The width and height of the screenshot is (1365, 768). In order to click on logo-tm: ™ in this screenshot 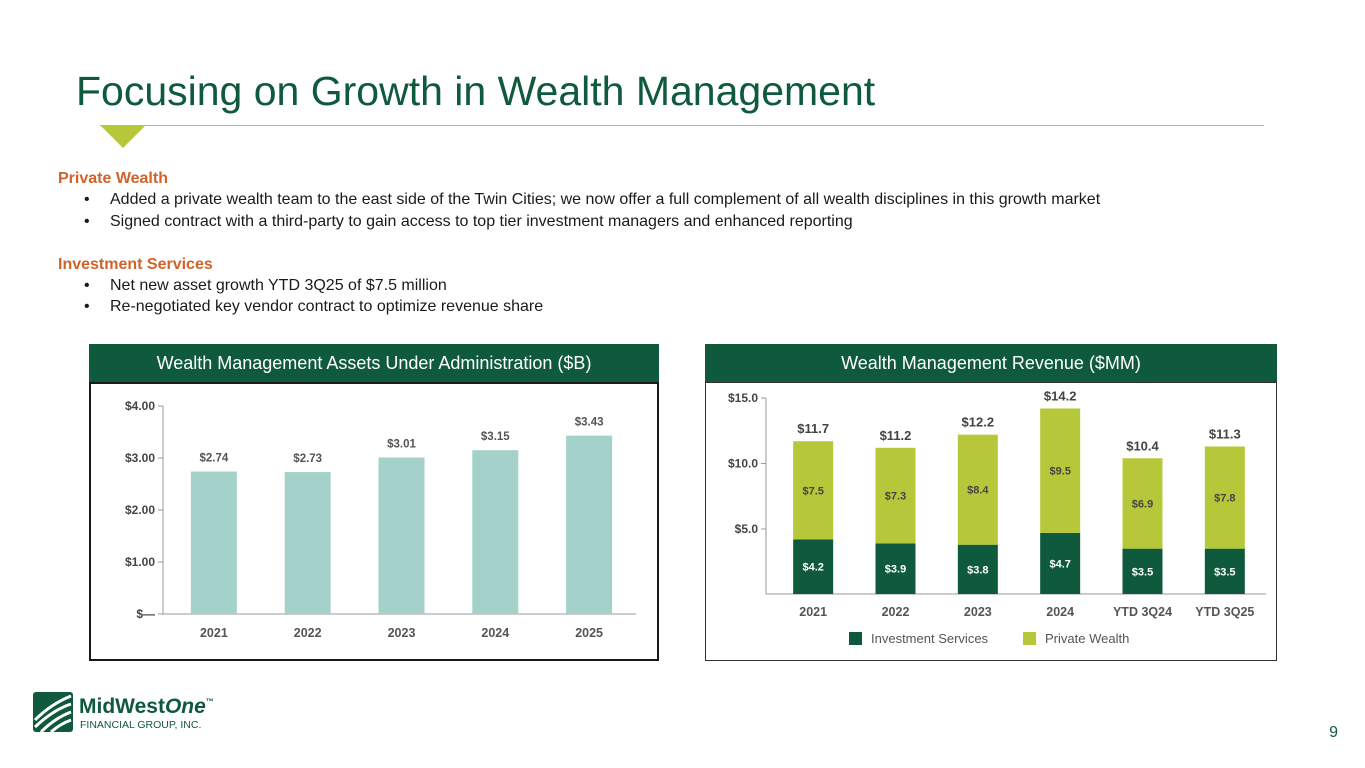, I will do `click(210, 701)`.